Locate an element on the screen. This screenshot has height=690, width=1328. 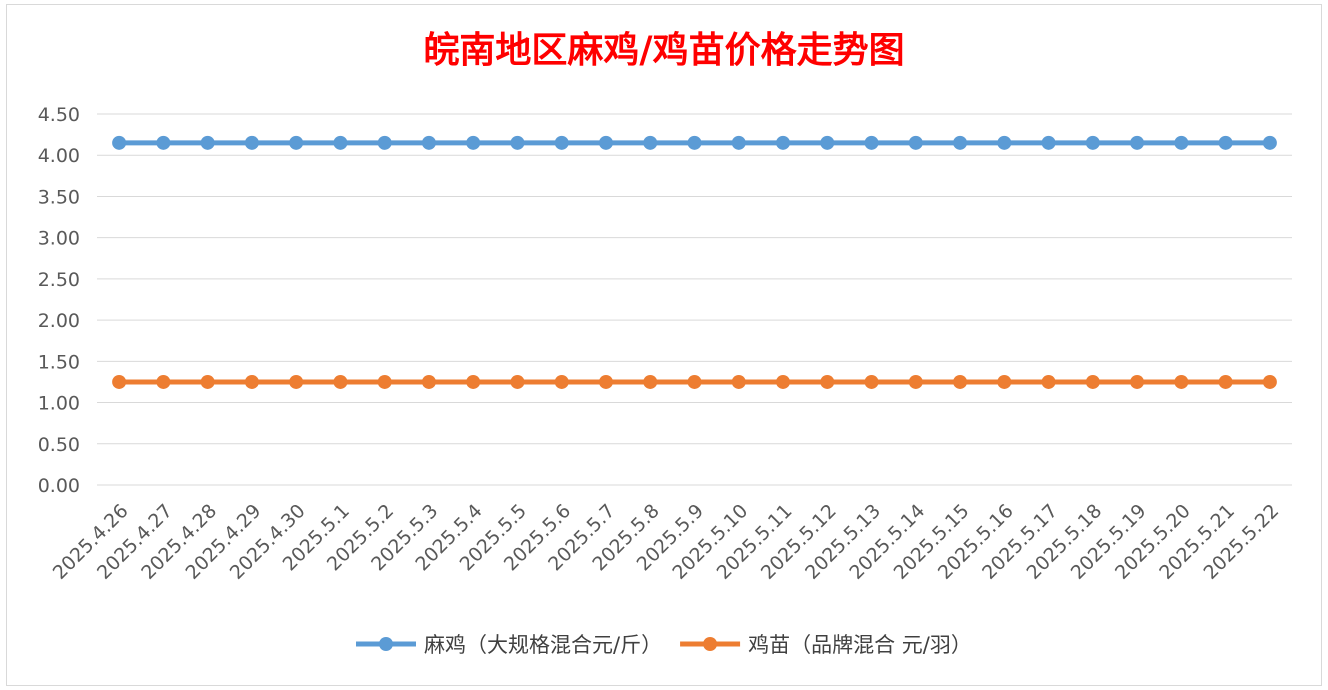
y-tick-label: 3.50 is located at coordinates (59, 197).